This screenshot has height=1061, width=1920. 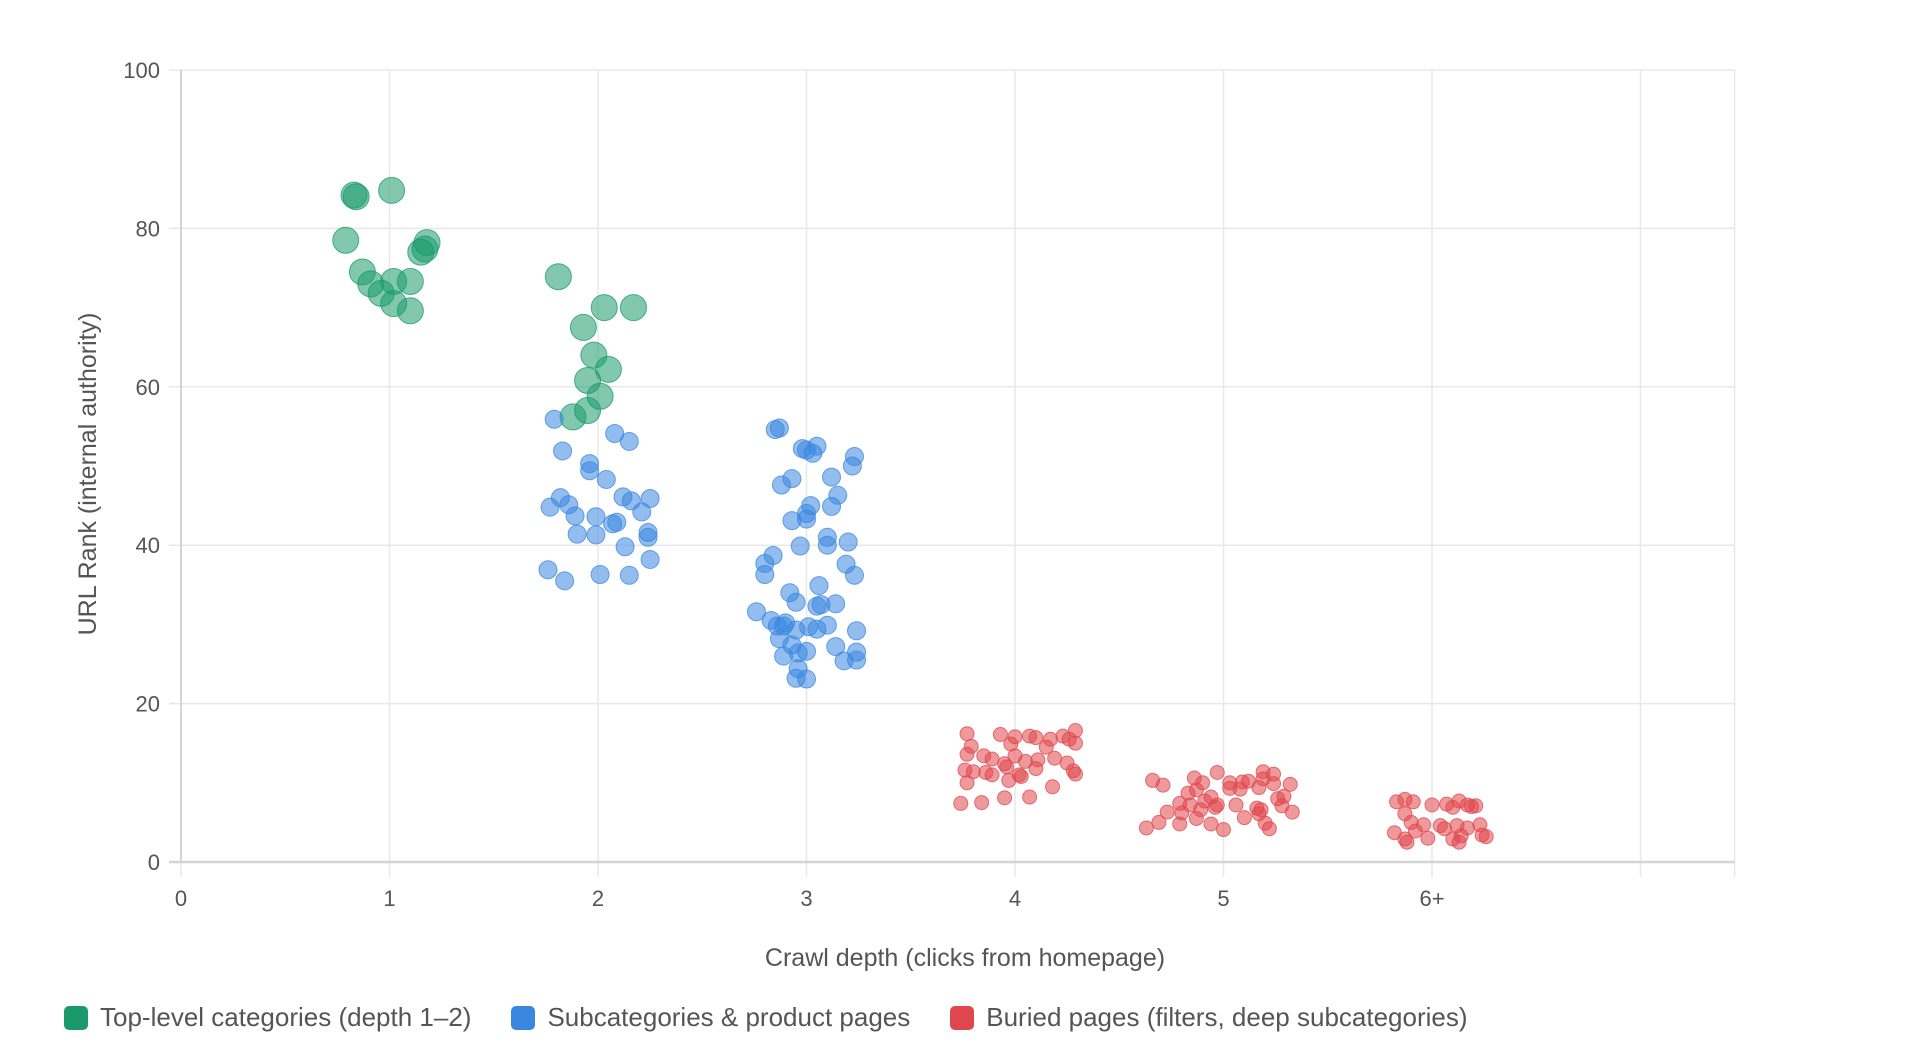 I want to click on legend-item-subcategories: Subcategories & product pages, so click(x=710, y=1017).